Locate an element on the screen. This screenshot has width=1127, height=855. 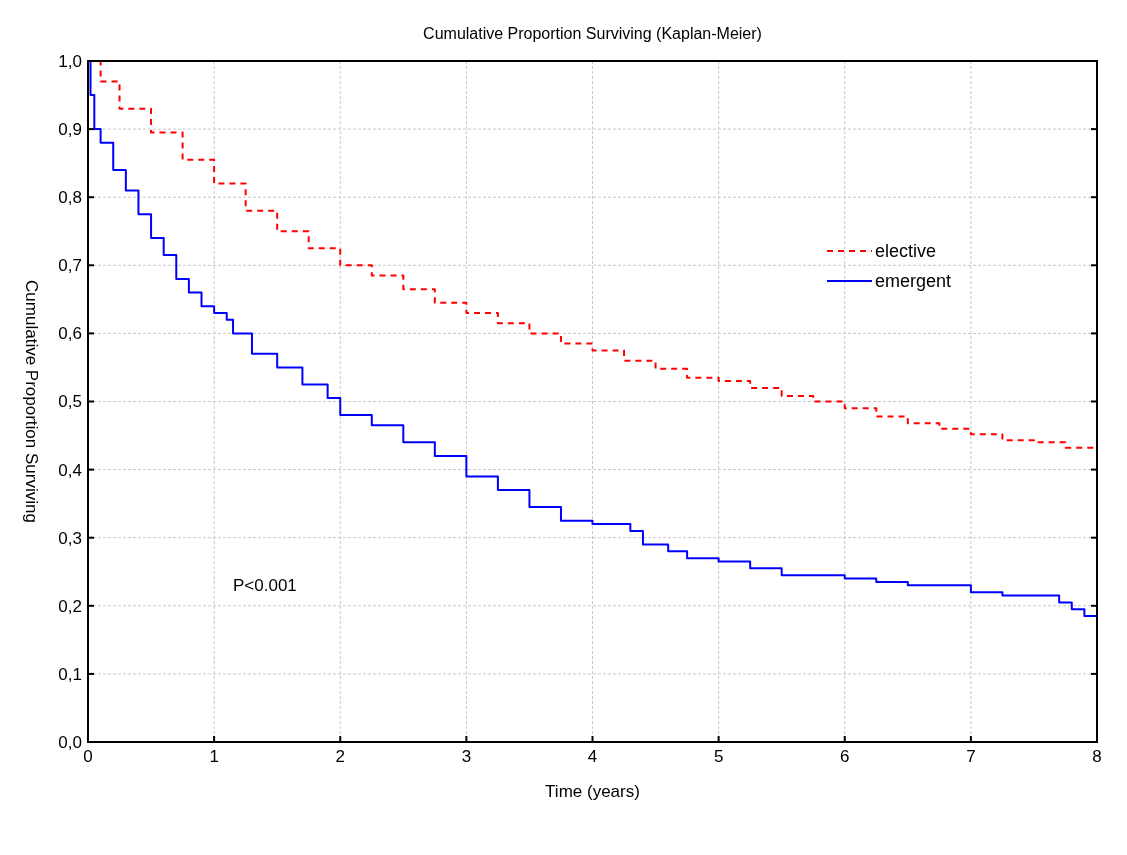
y-tick-label: 0,1 is located at coordinates (70, 674).